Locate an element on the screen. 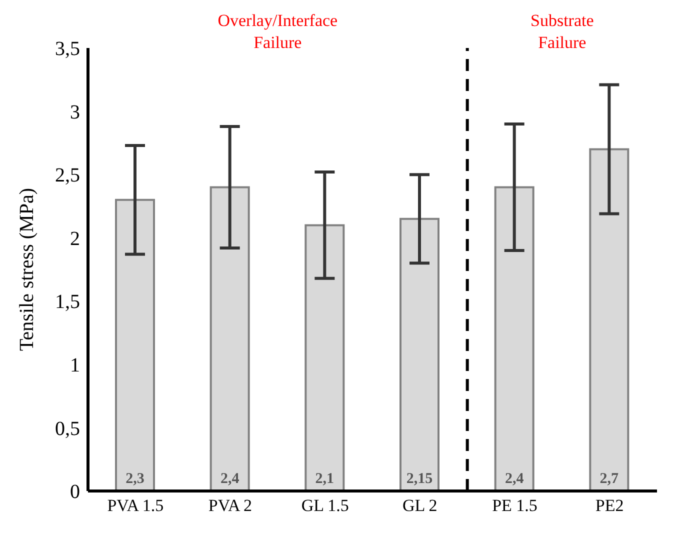 The image size is (680, 535). data-label: 2,15 is located at coordinates (419, 479).